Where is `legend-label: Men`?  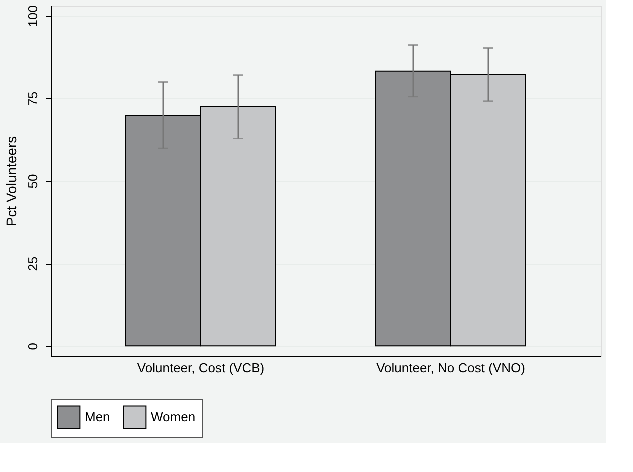 legend-label: Men is located at coordinates (97, 416).